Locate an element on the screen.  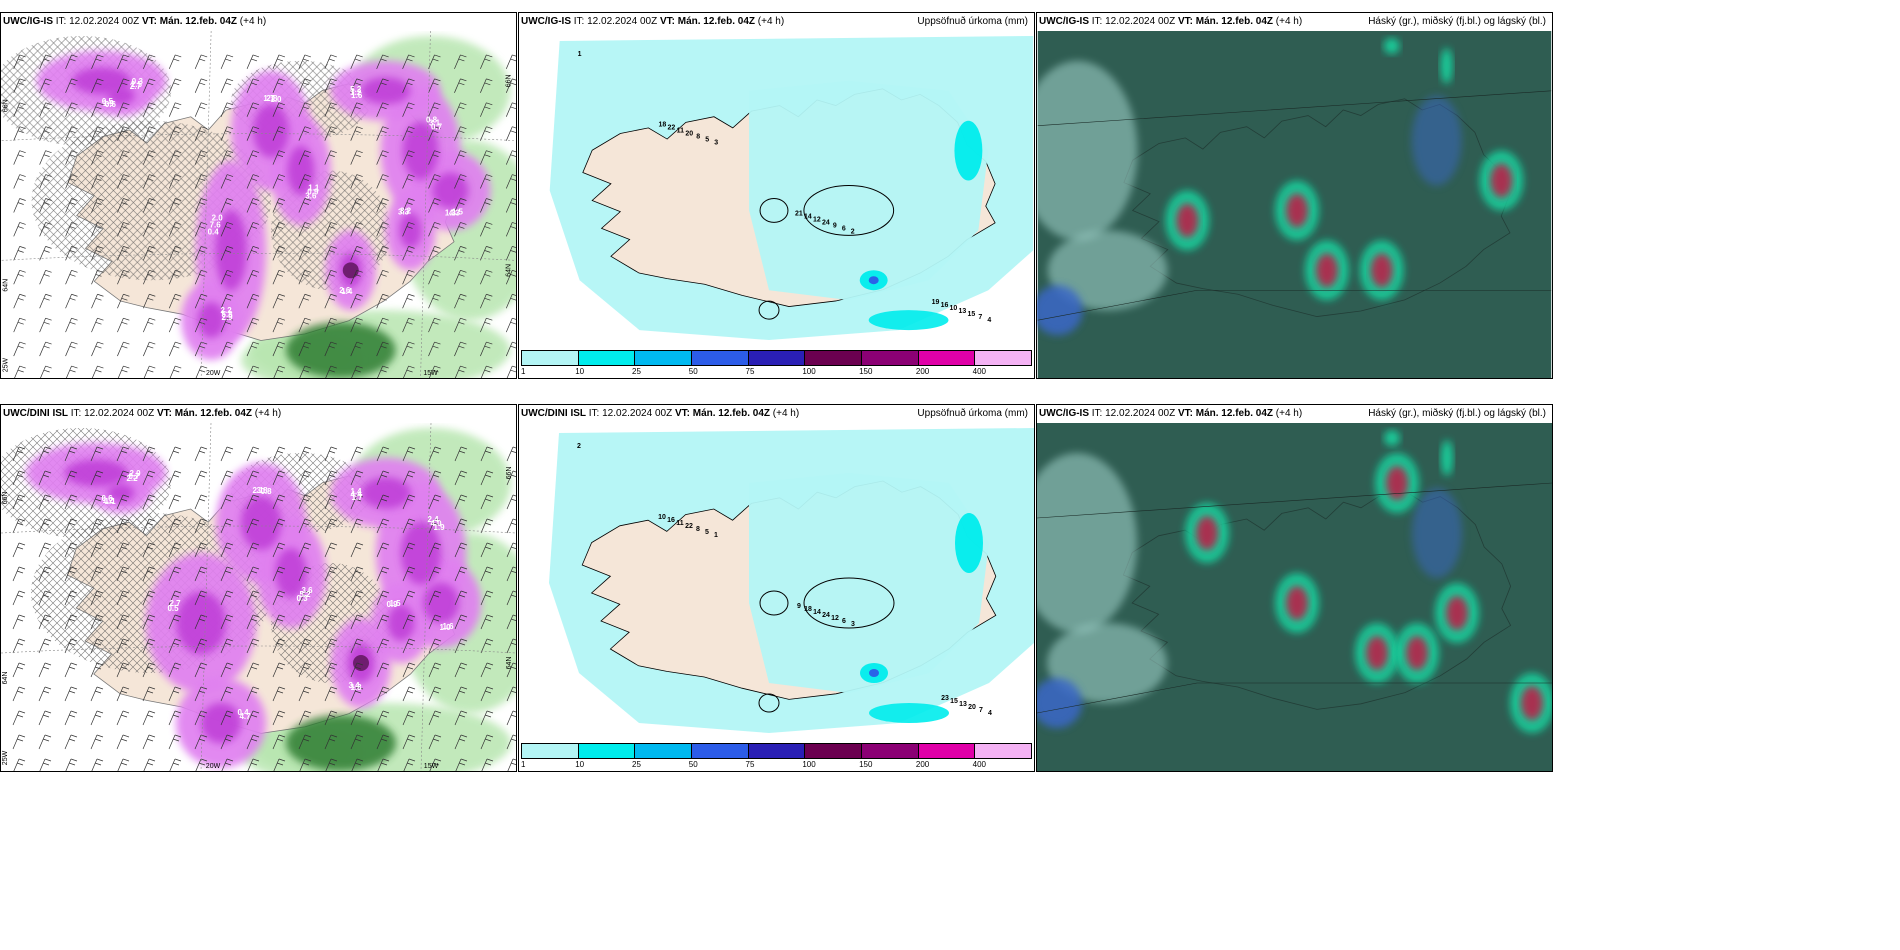
colorbar-tick-label: 25 is located at coordinates (636, 371).